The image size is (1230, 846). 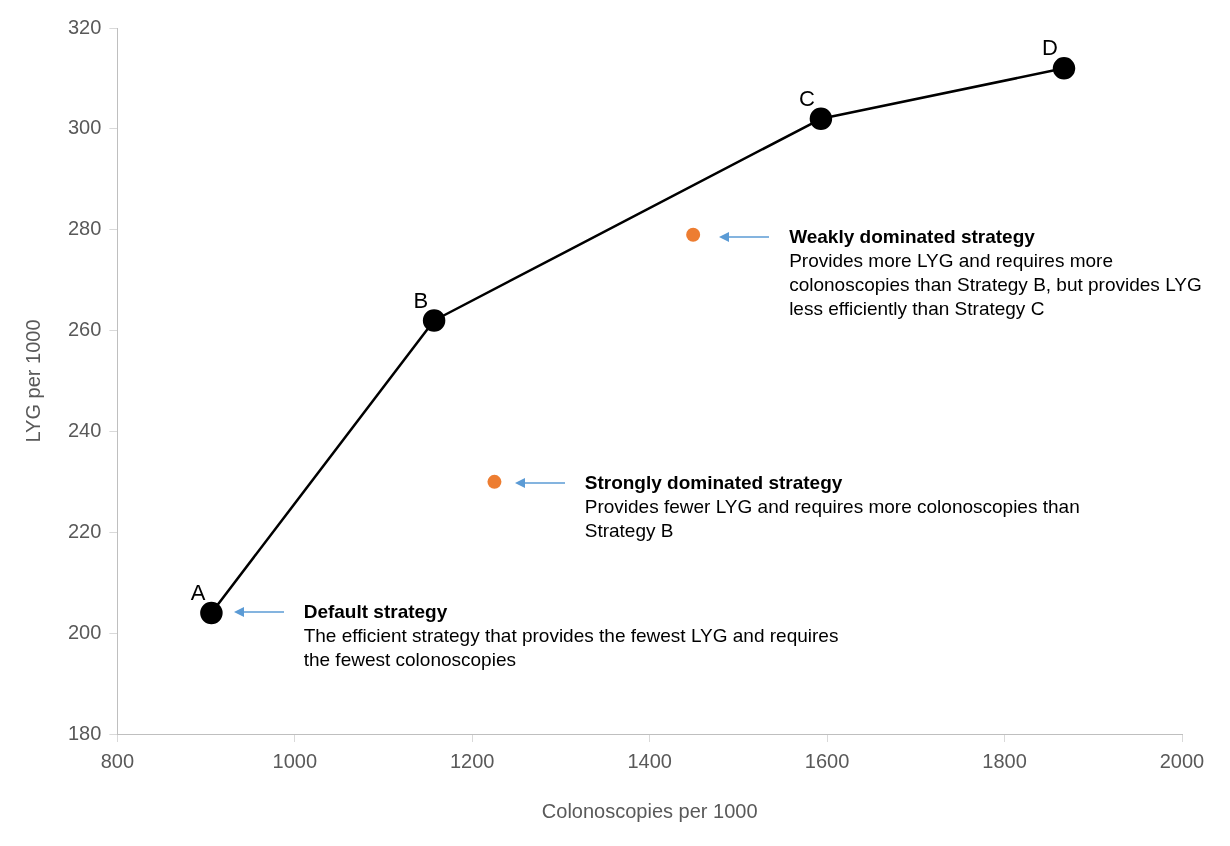 I want to click on annotation: Weakly dominated strategy Provides more LYG and requires more colonoscopies than Strategy B, but provides LYG less efficiently than Strategy C, so click(x=996, y=272).